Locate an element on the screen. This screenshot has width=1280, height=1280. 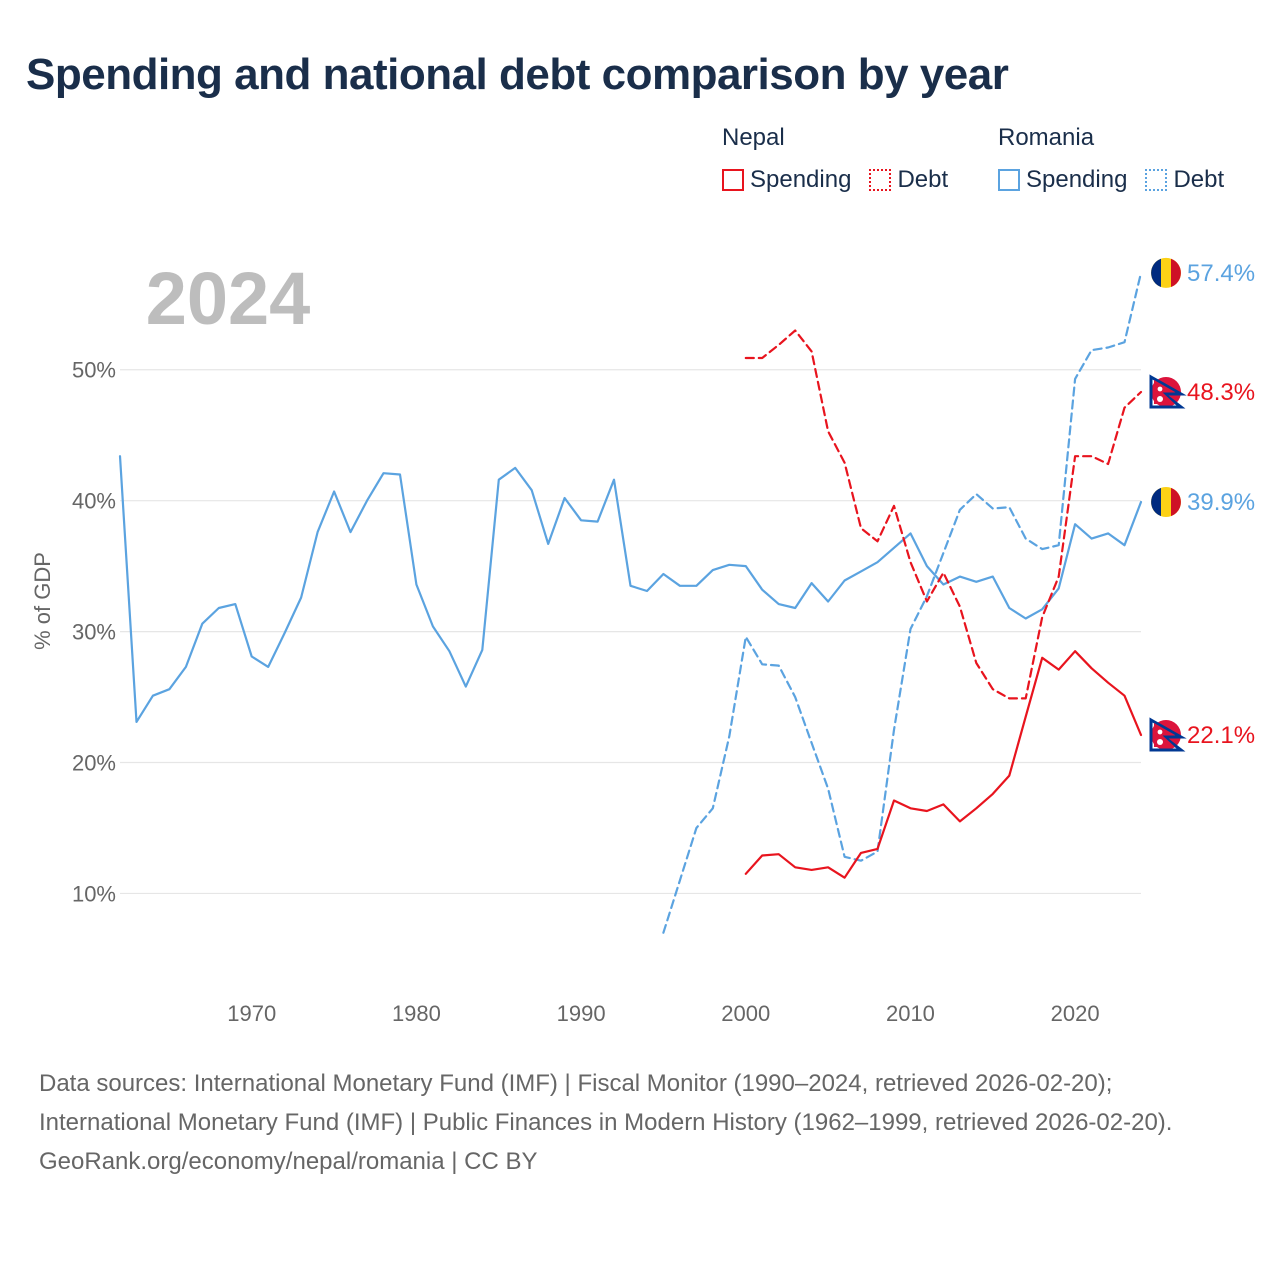
x-tick-label: 2010 is located at coordinates (910, 1013).